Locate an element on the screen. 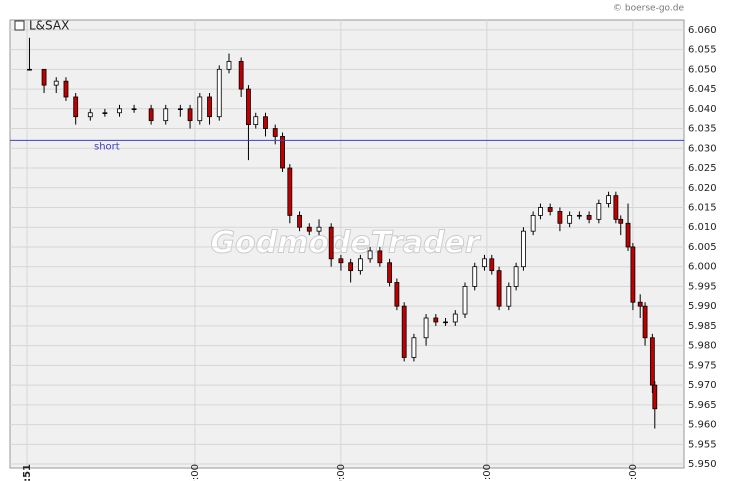 The width and height of the screenshot is (730, 481). source: © boerse-go.de is located at coordinates (648, 9).